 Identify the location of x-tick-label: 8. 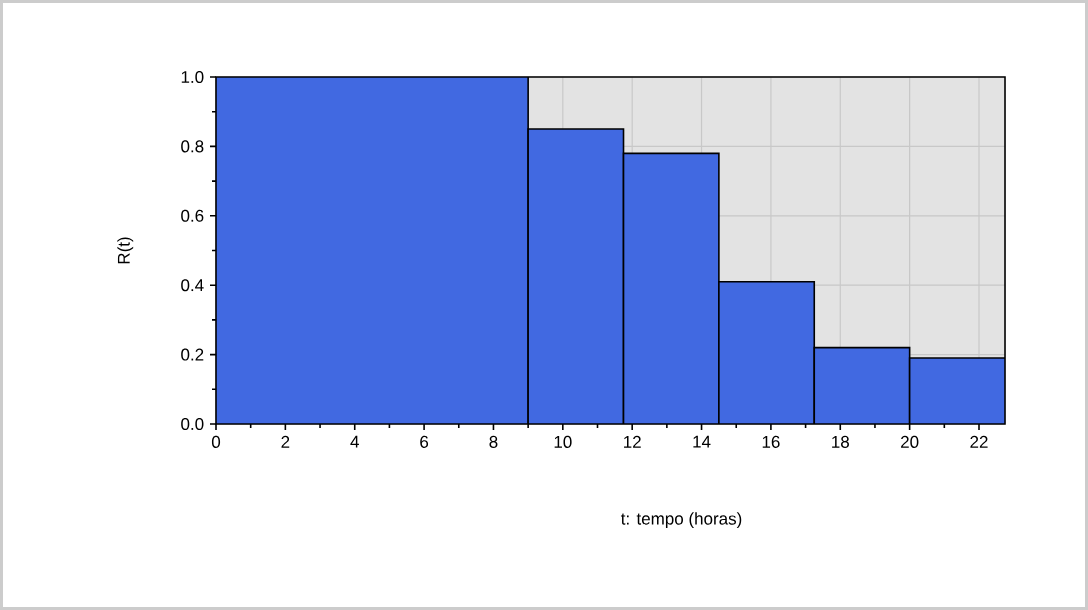
(493, 441).